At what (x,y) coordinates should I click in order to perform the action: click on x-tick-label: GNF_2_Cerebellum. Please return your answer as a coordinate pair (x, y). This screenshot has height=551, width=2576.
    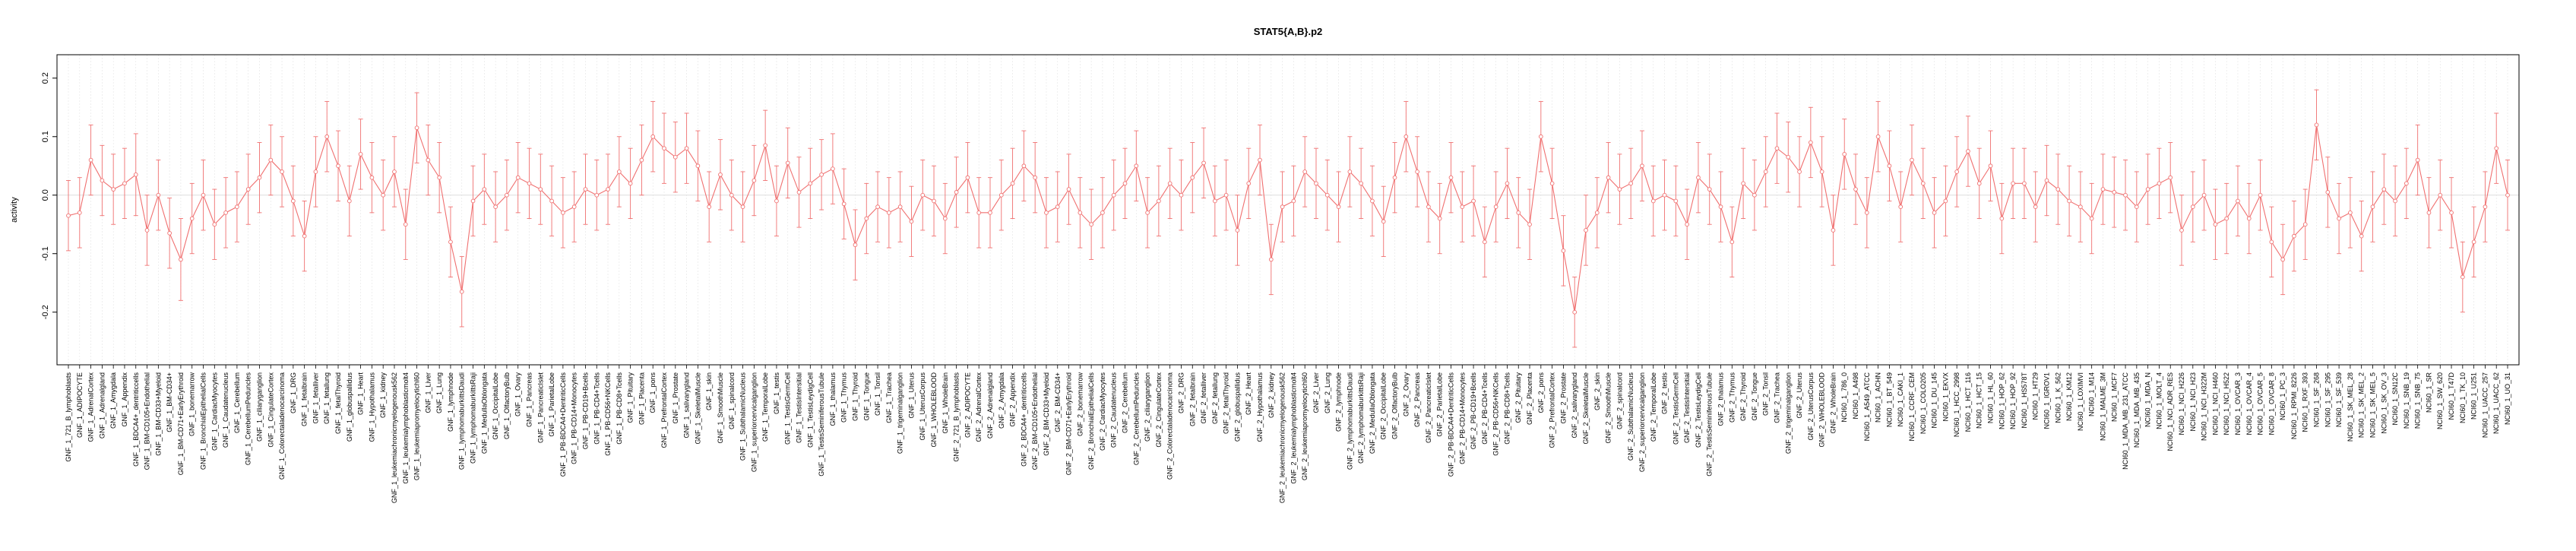
    Looking at the image, I should click on (1125, 403).